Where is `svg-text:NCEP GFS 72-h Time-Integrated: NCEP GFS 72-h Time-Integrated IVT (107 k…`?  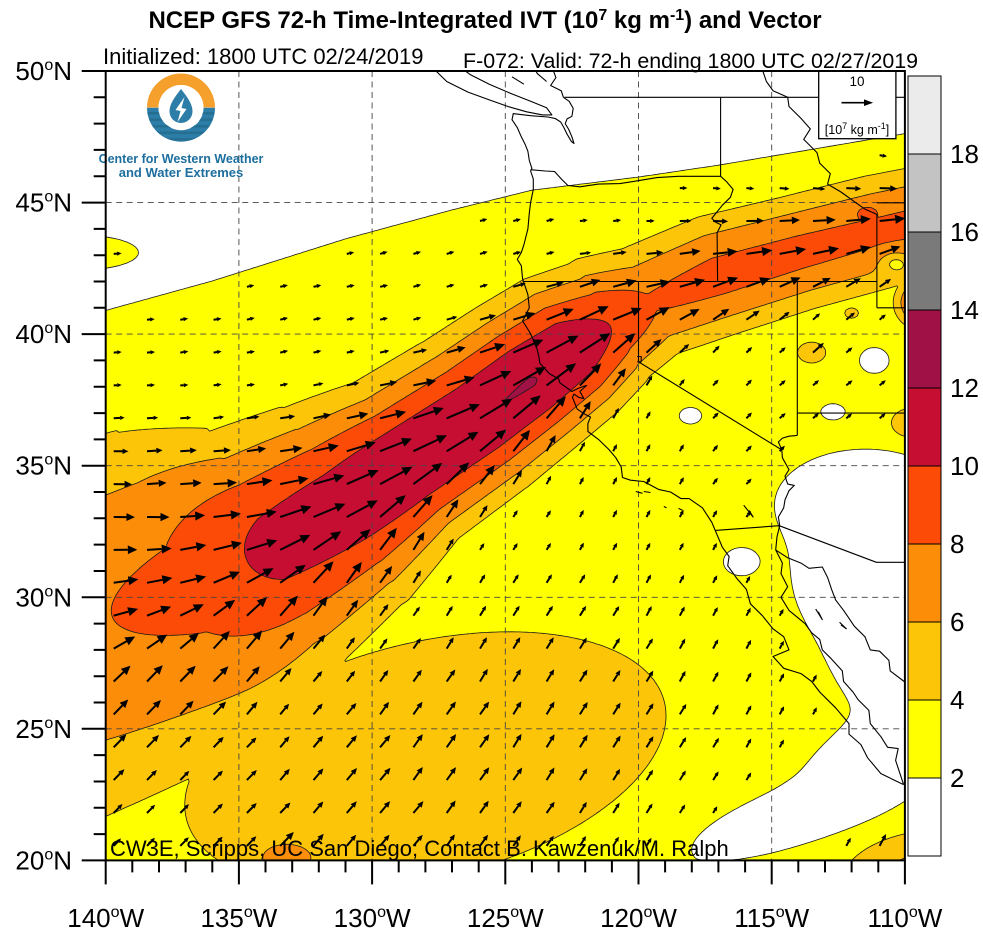 svg-text:NCEP GFS 72-h Time-Integrated: NCEP GFS 72-h Time-Integrated IVT (107 k… is located at coordinates (484, 20).